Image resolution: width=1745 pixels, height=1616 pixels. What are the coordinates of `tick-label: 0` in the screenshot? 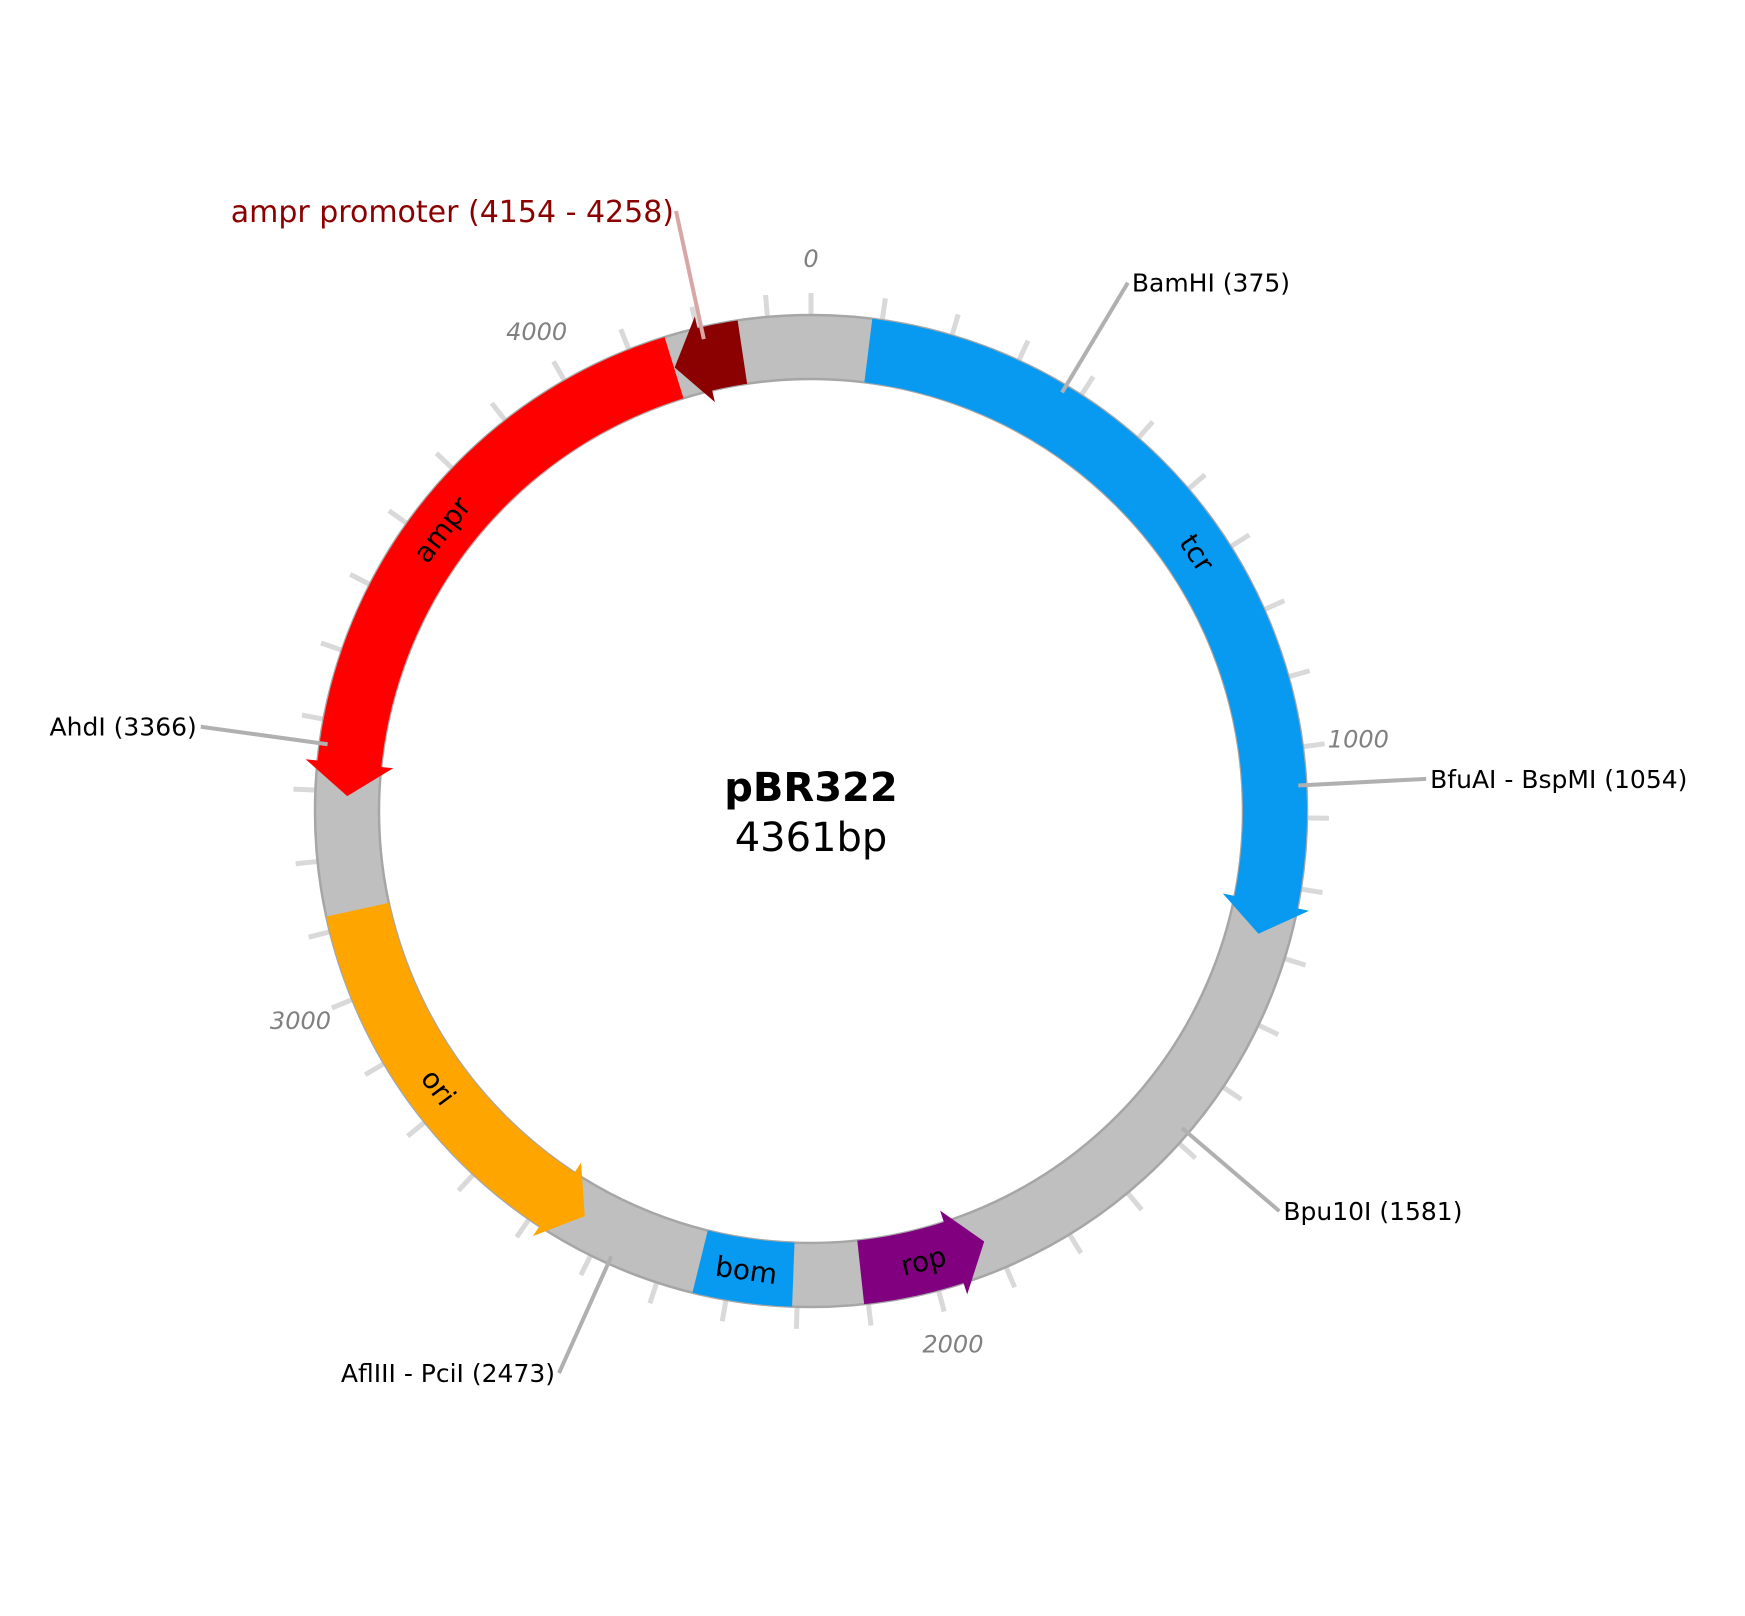 It's located at (810, 259).